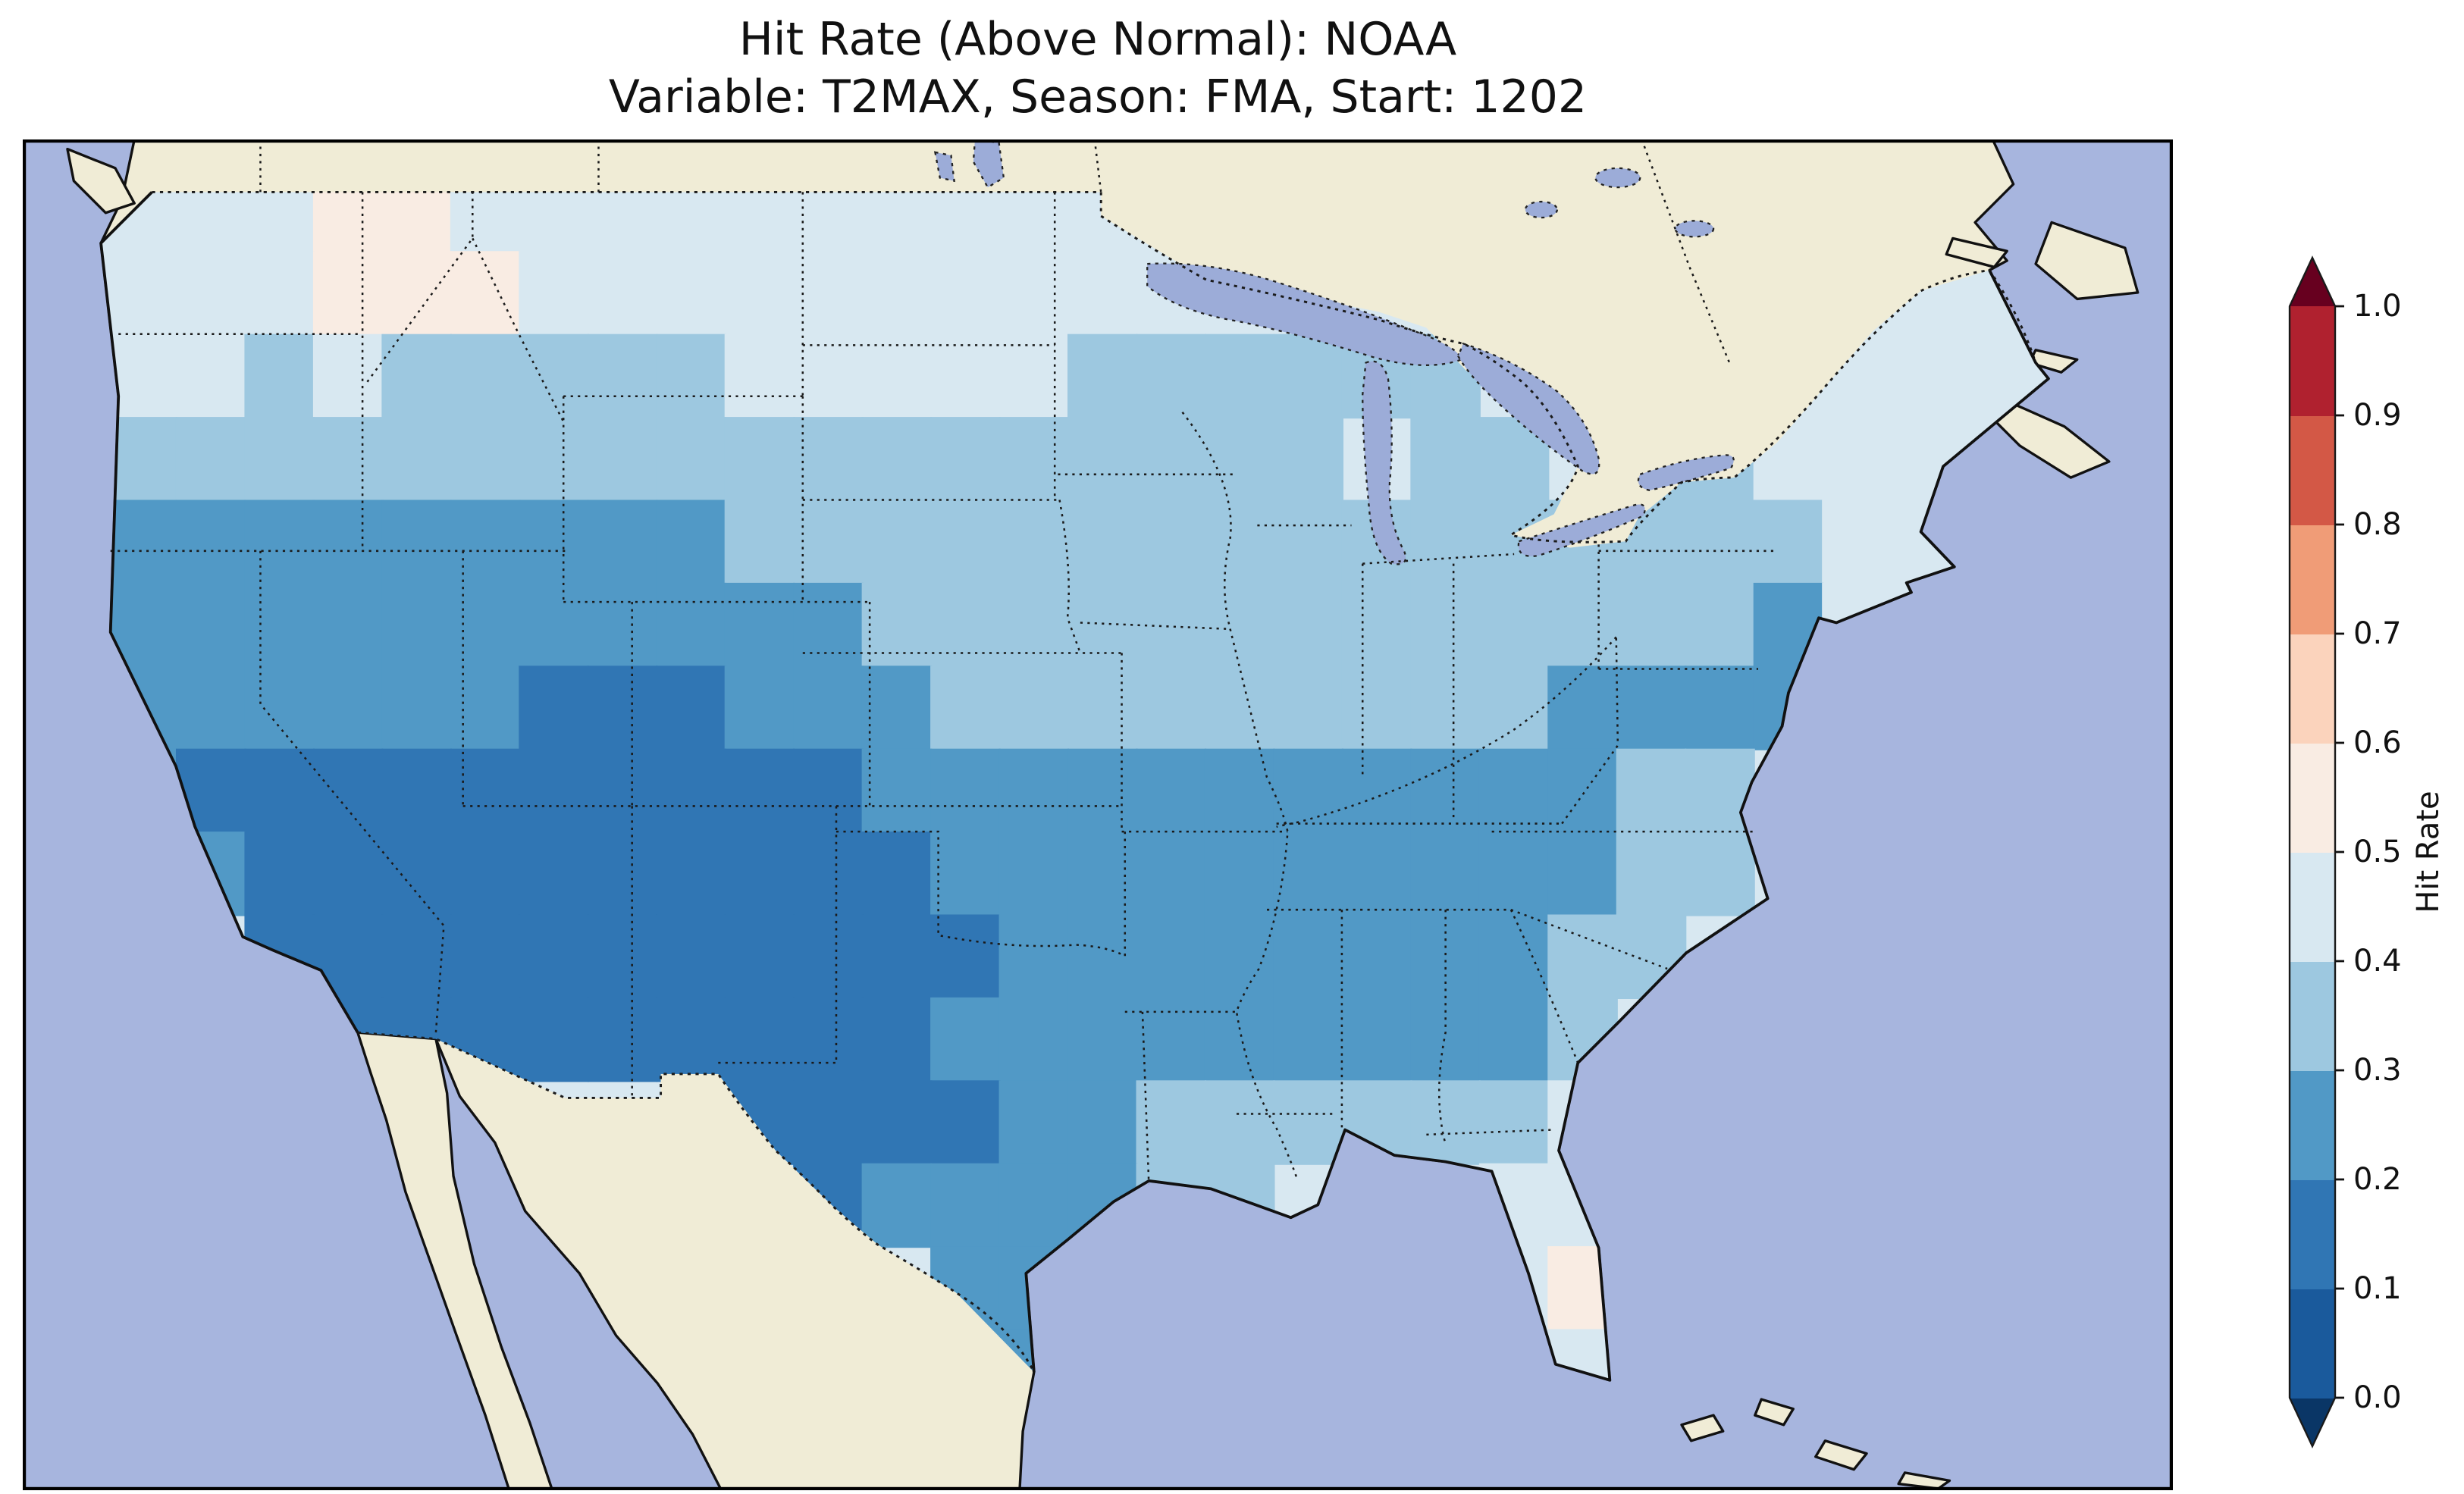  I want to click on colorbar-axis-label: Hit Rate, so click(2428, 852).